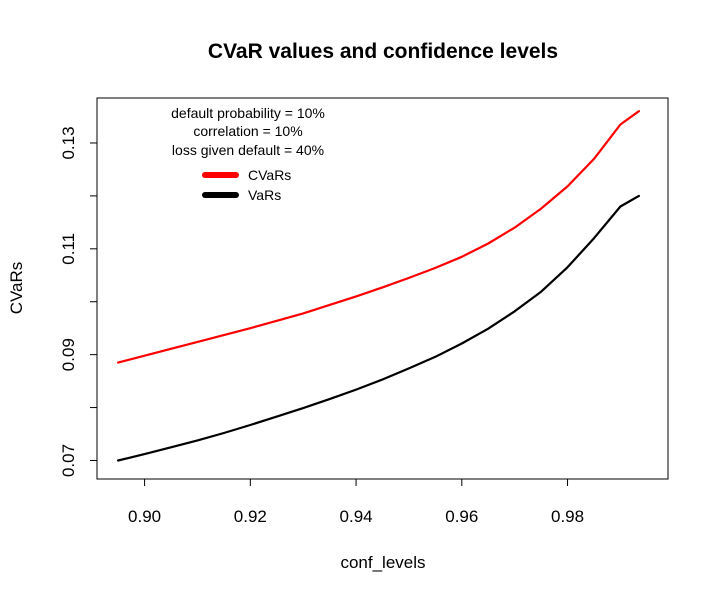 This screenshot has height=600, width=720. I want to click on x-tick-label: 0.98, so click(567, 516).